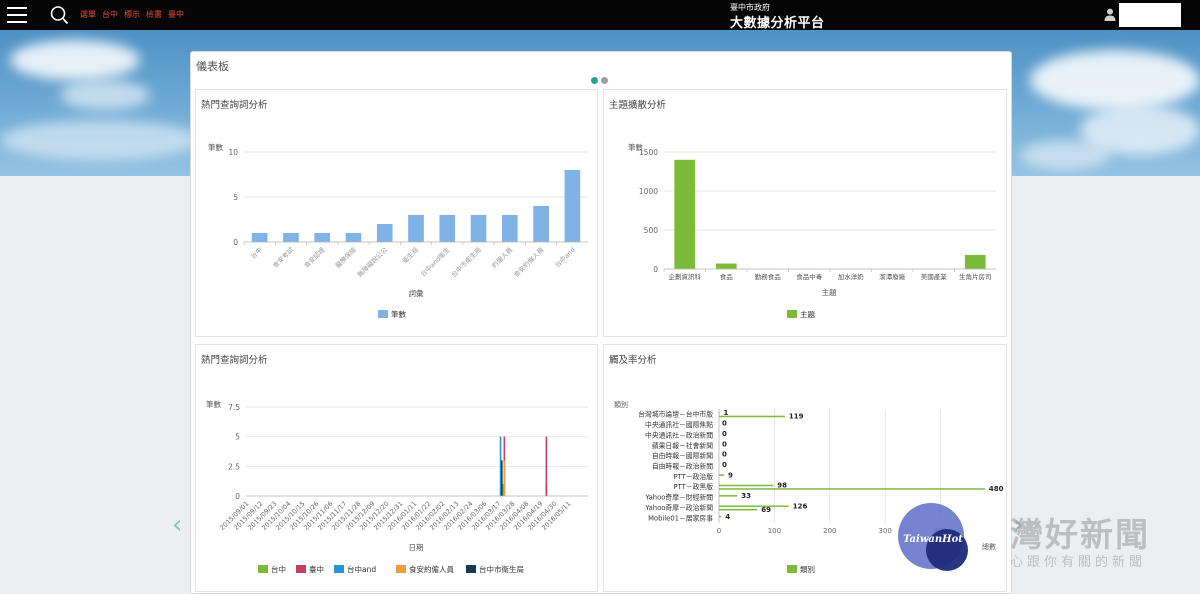 This screenshot has width=1200, height=594. What do you see at coordinates (1150, 15) in the screenshot?
I see `user-name-box` at bounding box center [1150, 15].